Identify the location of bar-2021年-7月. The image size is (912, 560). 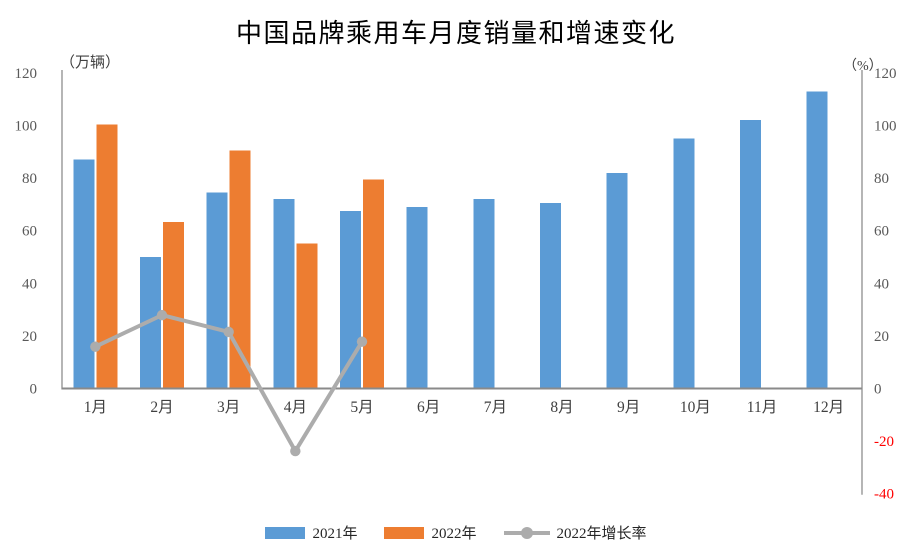
(484, 293).